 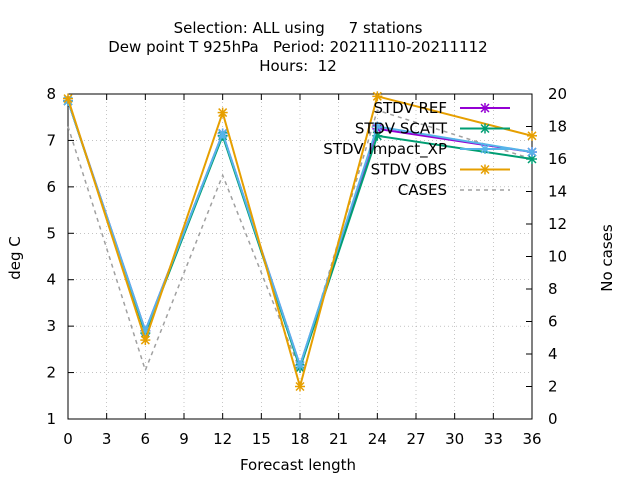 I want to click on legend-item-stdv-scatt: STDV SCATT, so click(x=432, y=129).